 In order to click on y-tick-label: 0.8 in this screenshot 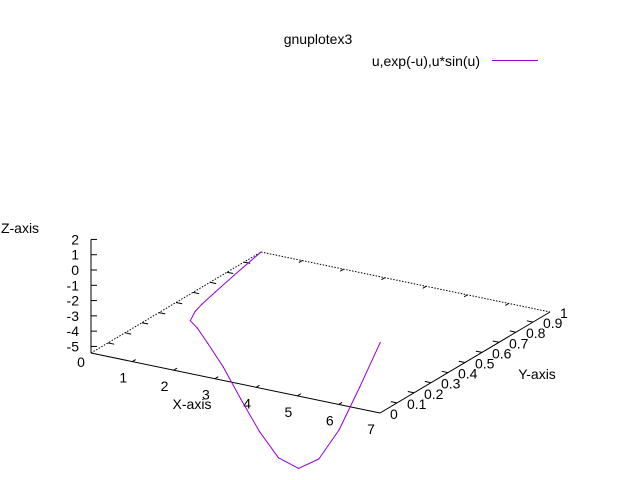, I will do `click(536, 333)`.